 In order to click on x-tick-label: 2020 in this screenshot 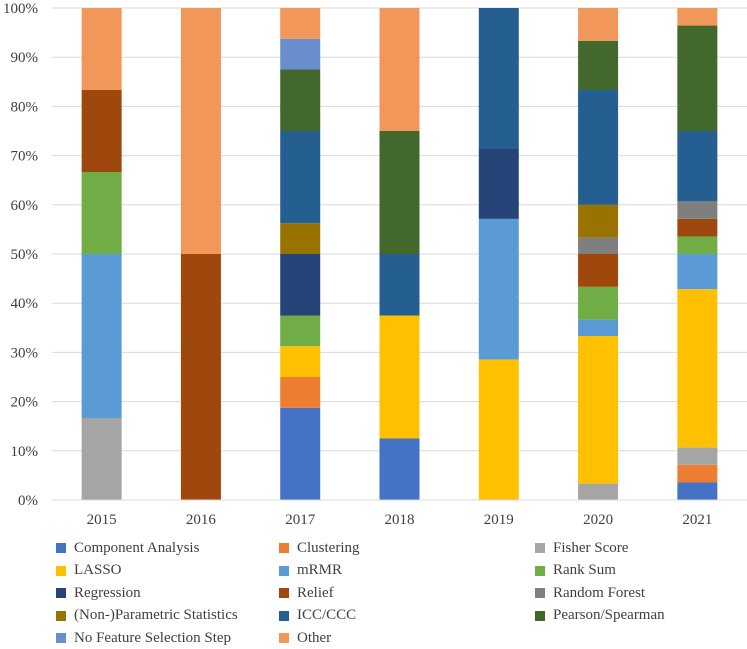, I will do `click(598, 520)`.